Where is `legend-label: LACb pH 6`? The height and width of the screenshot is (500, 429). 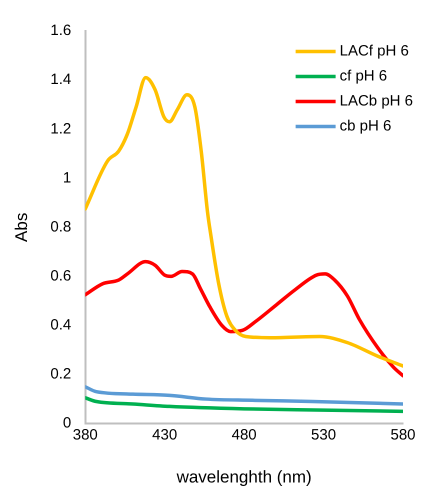
legend-label: LACb pH 6 is located at coordinates (376, 101).